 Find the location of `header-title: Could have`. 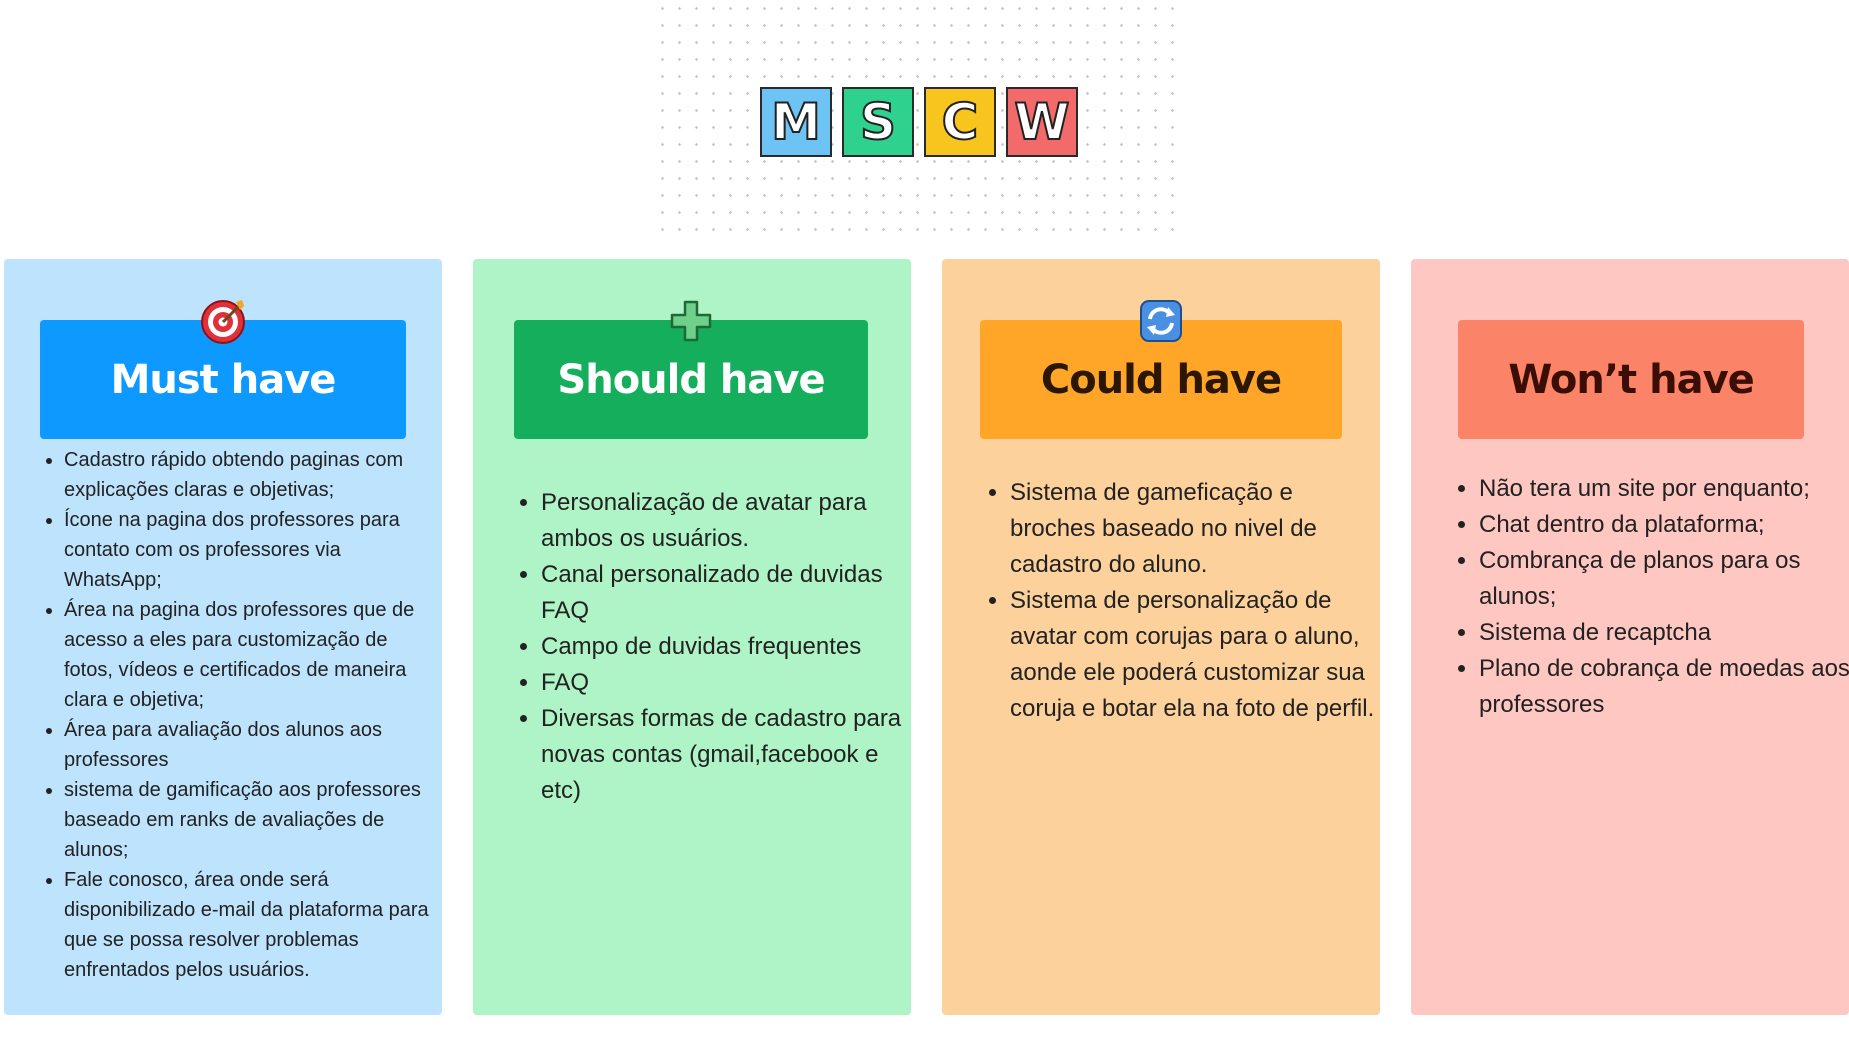

header-title: Could have is located at coordinates (1161, 379).